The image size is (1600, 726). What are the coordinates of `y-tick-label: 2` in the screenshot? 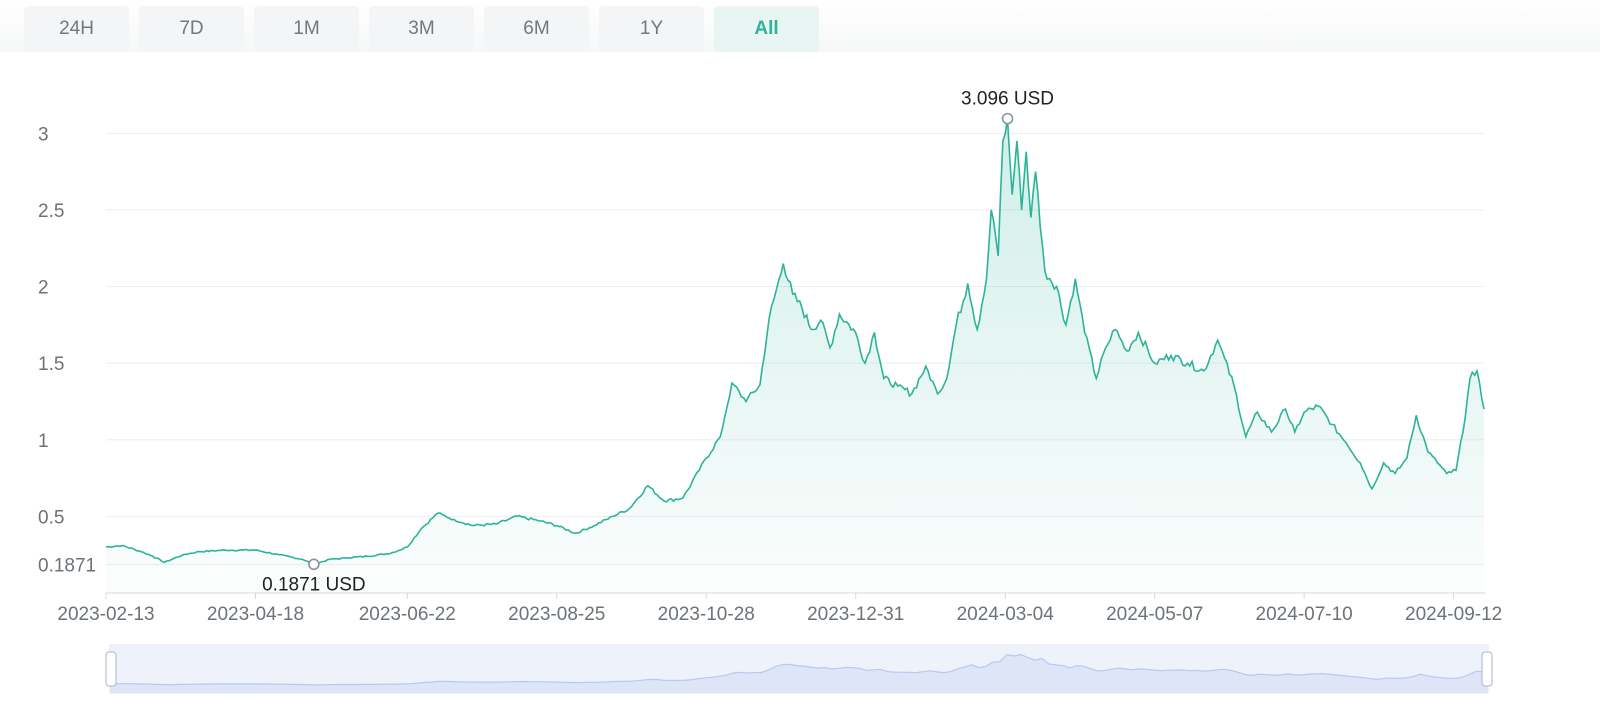 It's located at (43, 288).